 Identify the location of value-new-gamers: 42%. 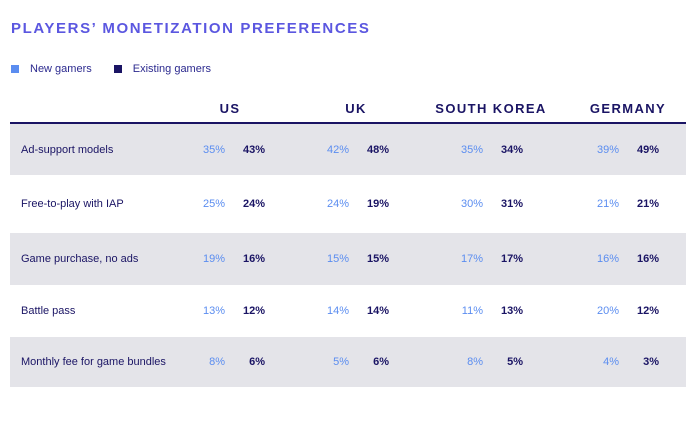
(337, 149).